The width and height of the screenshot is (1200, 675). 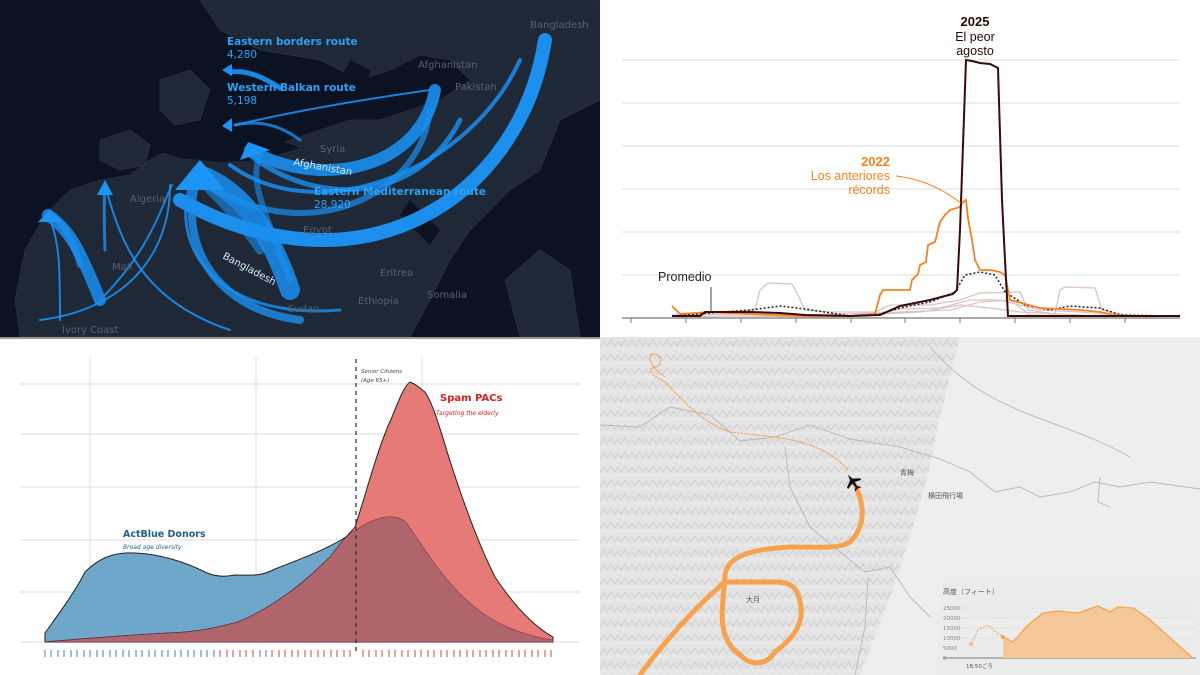 What do you see at coordinates (467, 413) in the screenshot?
I see `spam-pacs-subtitle: Targeting the elderly` at bounding box center [467, 413].